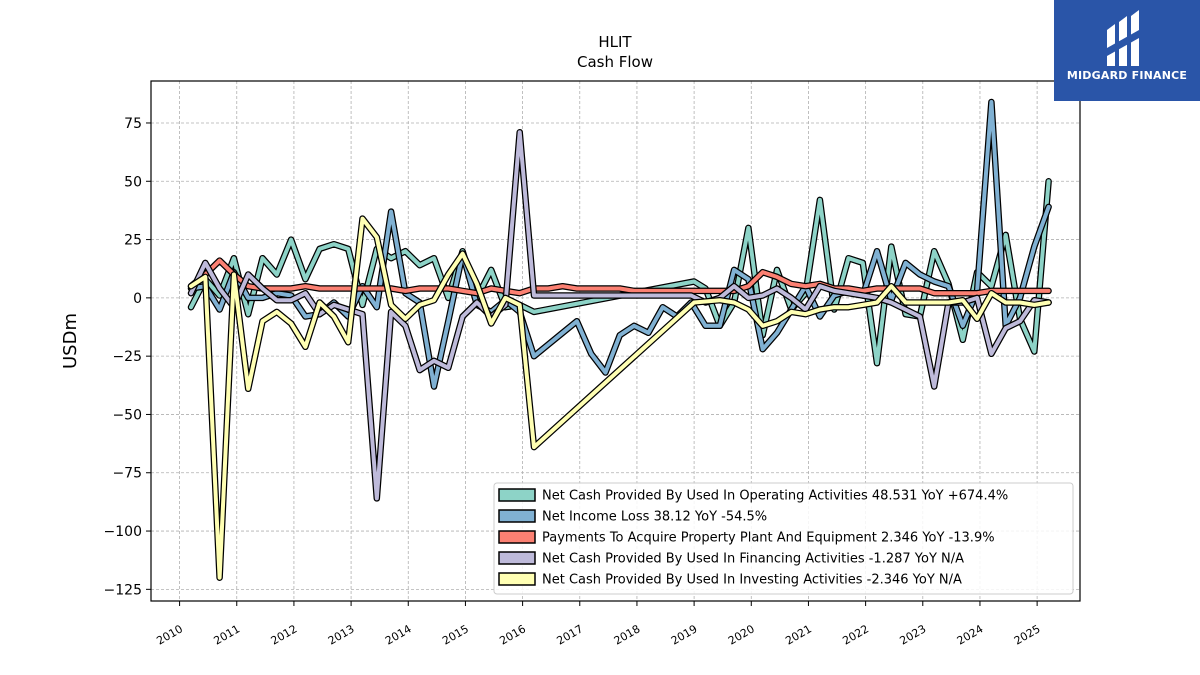 This screenshot has height=675, width=1200. I want to click on brand-logo: MIDGARD FINANCE, so click(1127, 50).